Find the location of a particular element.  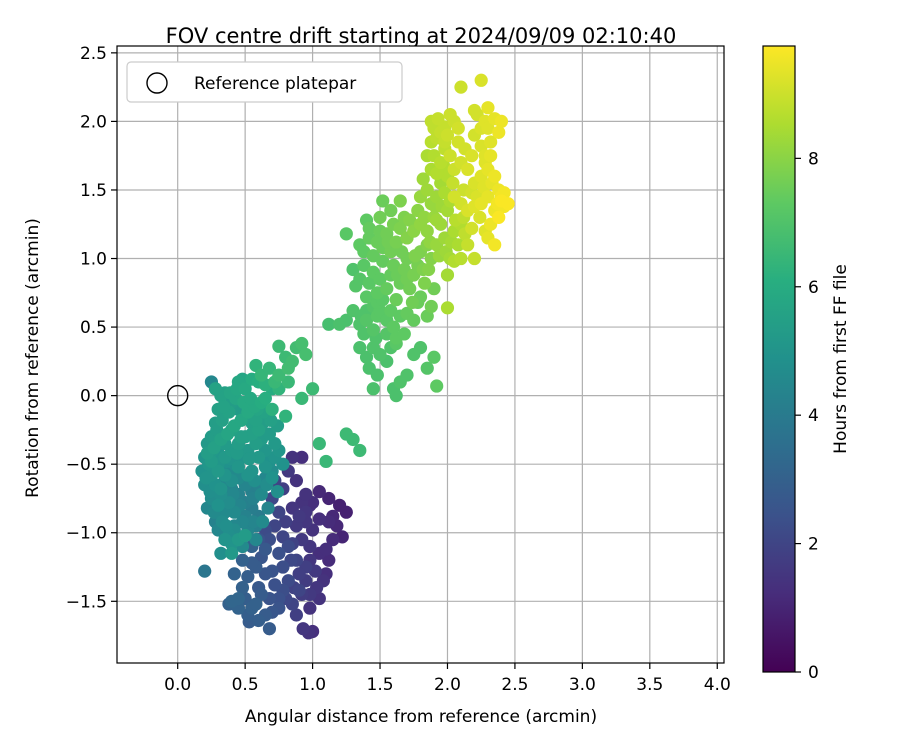

x-tick-label: 0.0 is located at coordinates (177, 685).